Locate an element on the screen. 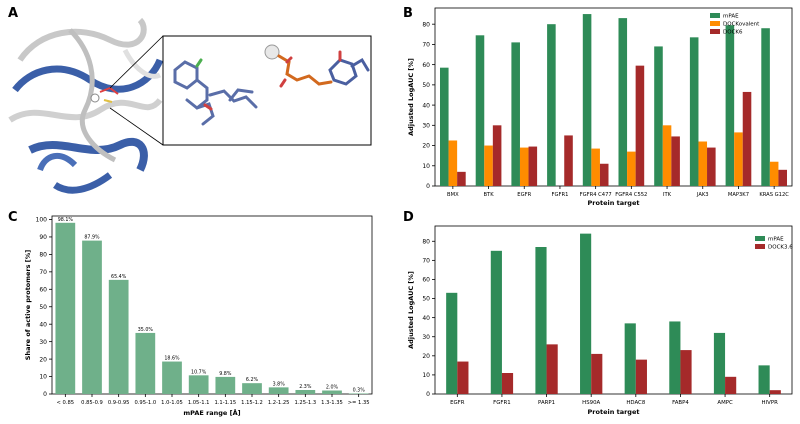 Image resolution: width=800 pixels, height=424 pixels. legend-label: mPAE is located at coordinates (776, 240).